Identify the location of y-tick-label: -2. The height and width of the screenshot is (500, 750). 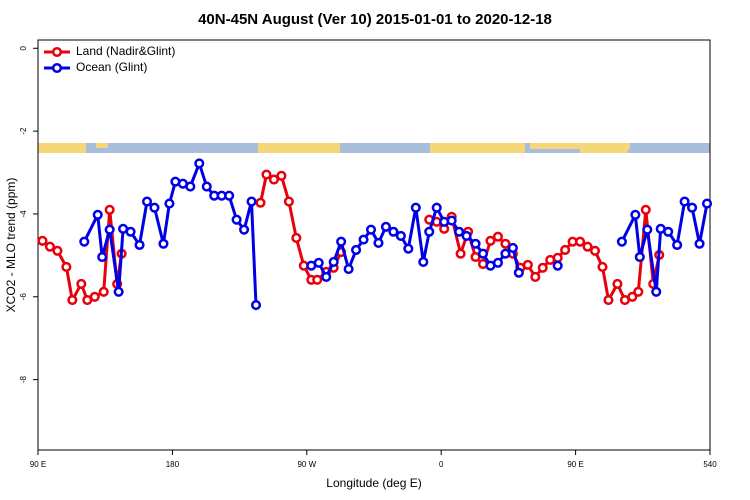
(23, 131).